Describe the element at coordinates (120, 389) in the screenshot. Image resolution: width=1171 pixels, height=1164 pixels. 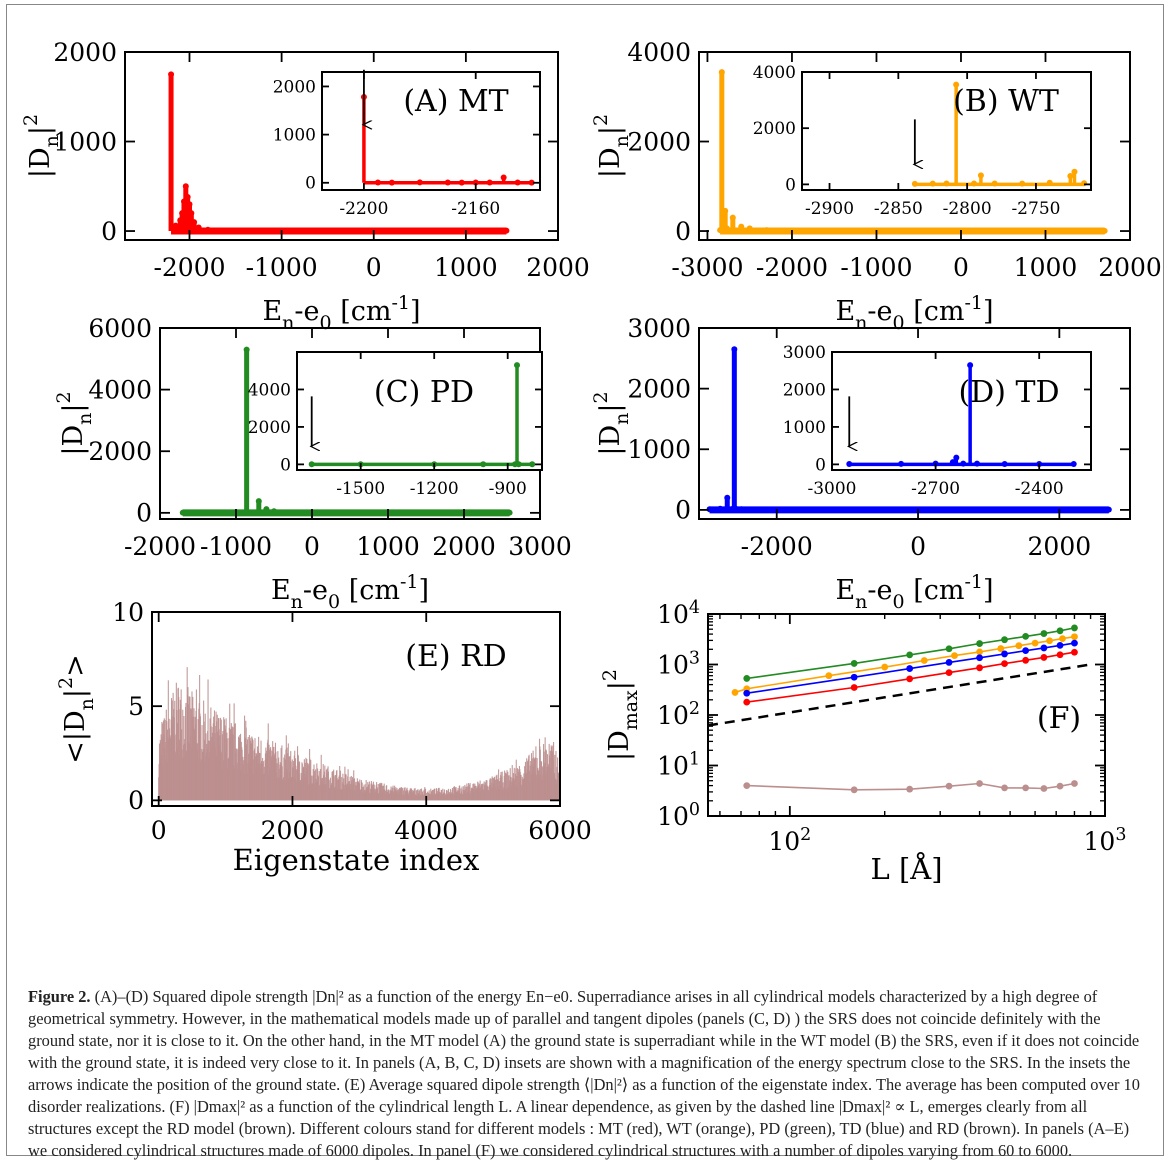
I see `y-tick-label: 4000` at that location.